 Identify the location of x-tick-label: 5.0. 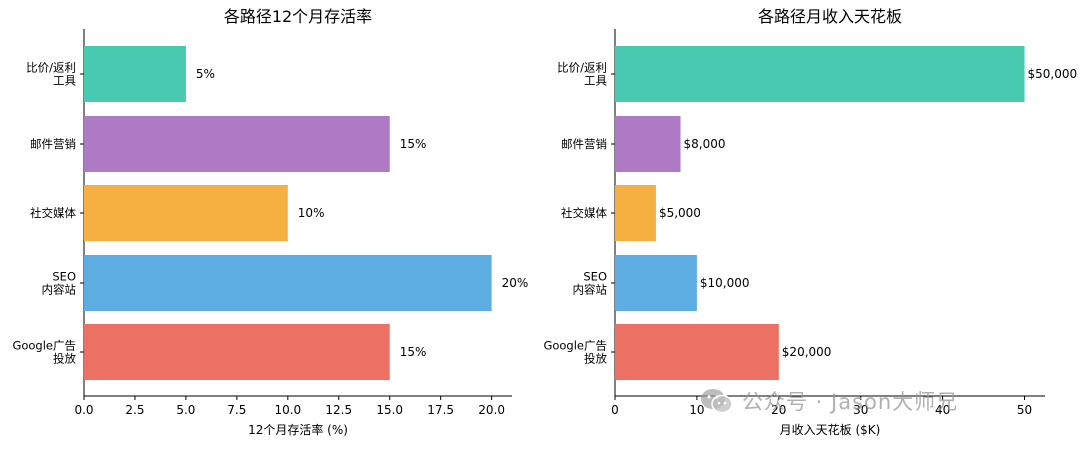
(185, 410).